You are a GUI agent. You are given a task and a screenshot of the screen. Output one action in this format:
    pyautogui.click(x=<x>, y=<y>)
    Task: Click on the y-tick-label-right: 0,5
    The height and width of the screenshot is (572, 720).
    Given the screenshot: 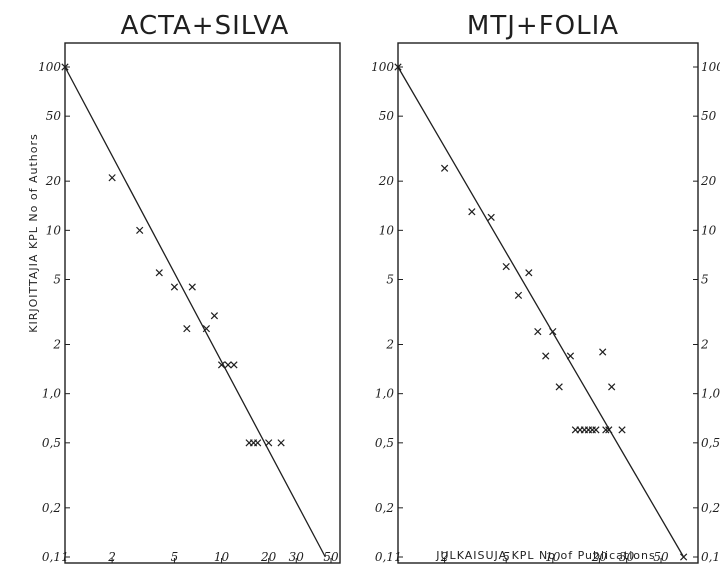 What is the action you would take?
    pyautogui.click(x=710, y=443)
    